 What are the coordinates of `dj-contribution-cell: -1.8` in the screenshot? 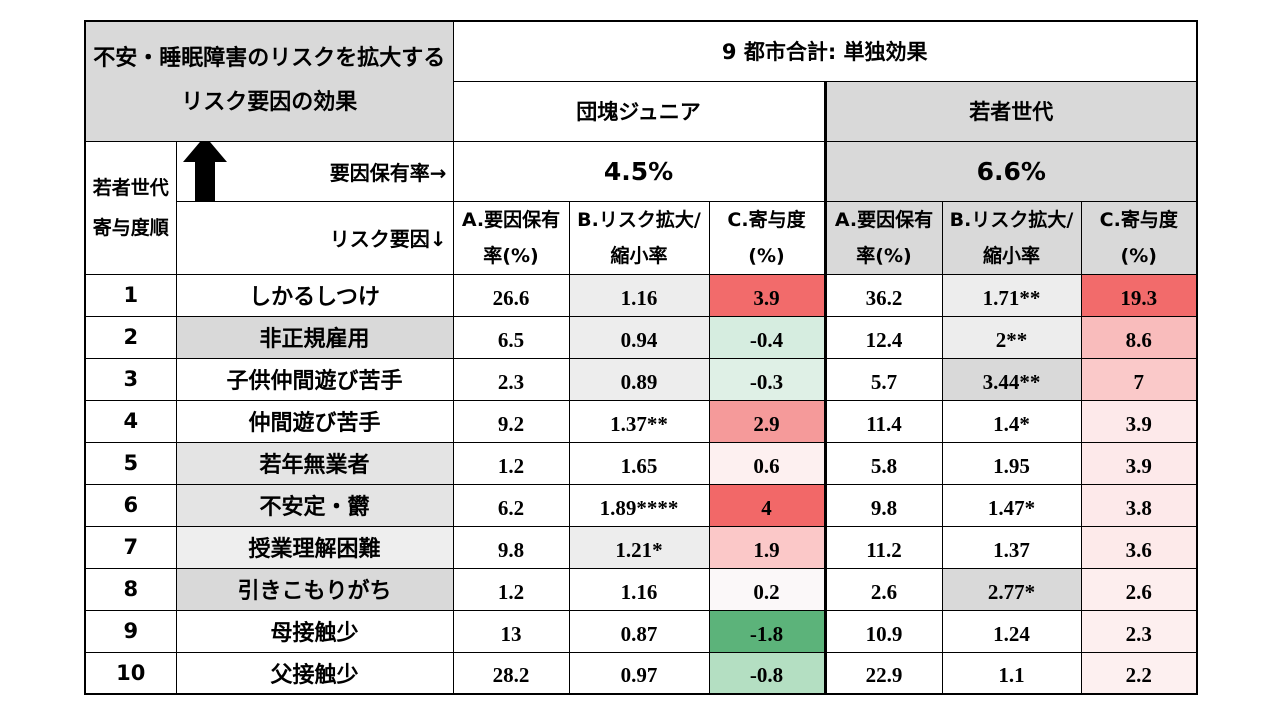 It's located at (767, 631).